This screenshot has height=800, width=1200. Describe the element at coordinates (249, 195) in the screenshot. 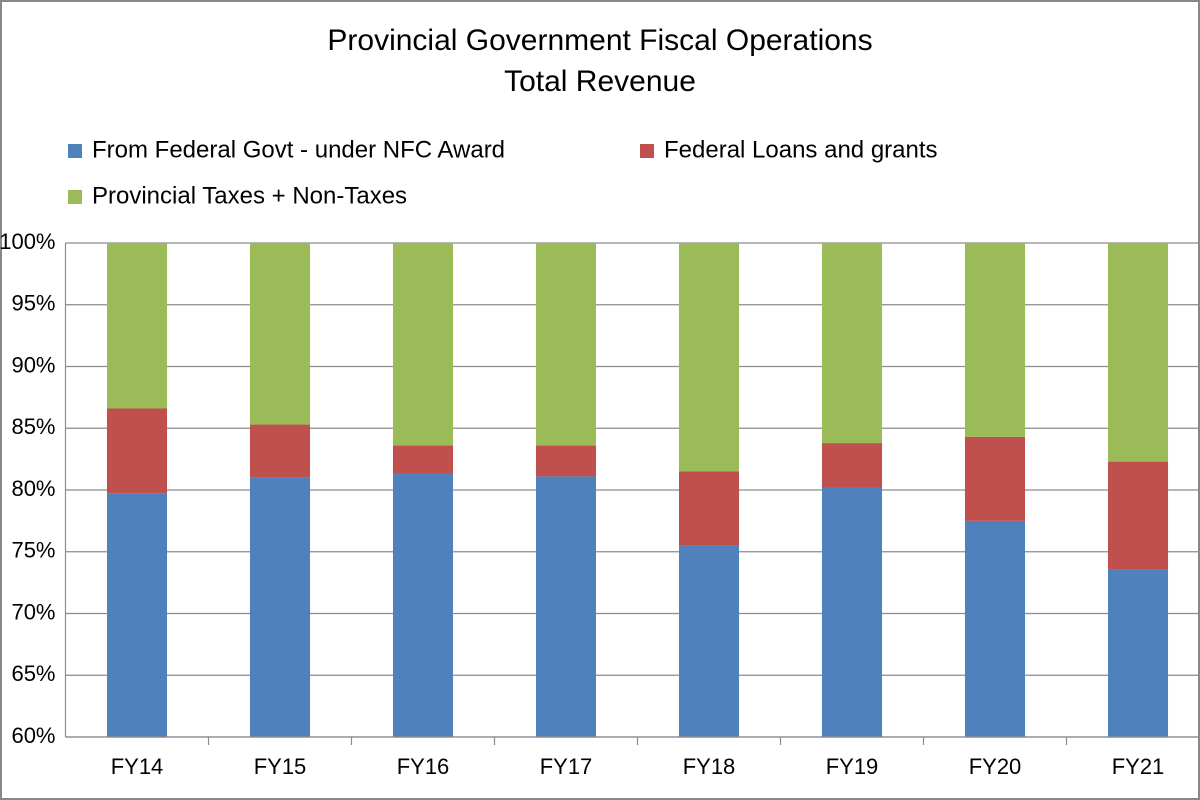

I see `legend-label: Provincial Taxes + Non-Taxes` at that location.